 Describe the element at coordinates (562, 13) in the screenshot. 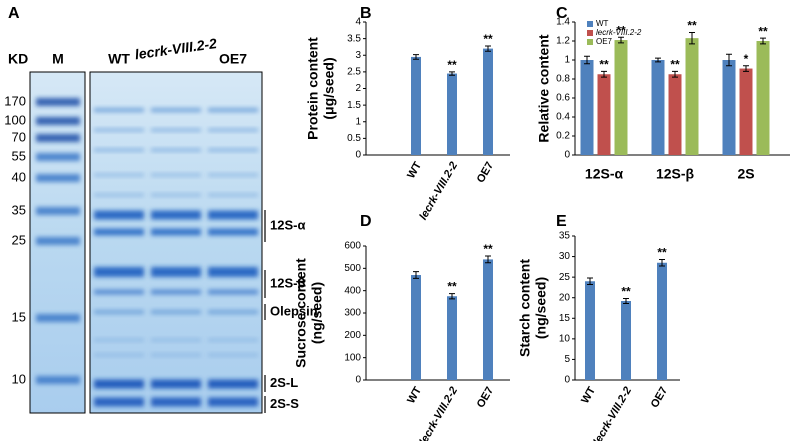

I see `panel-letter: C` at that location.